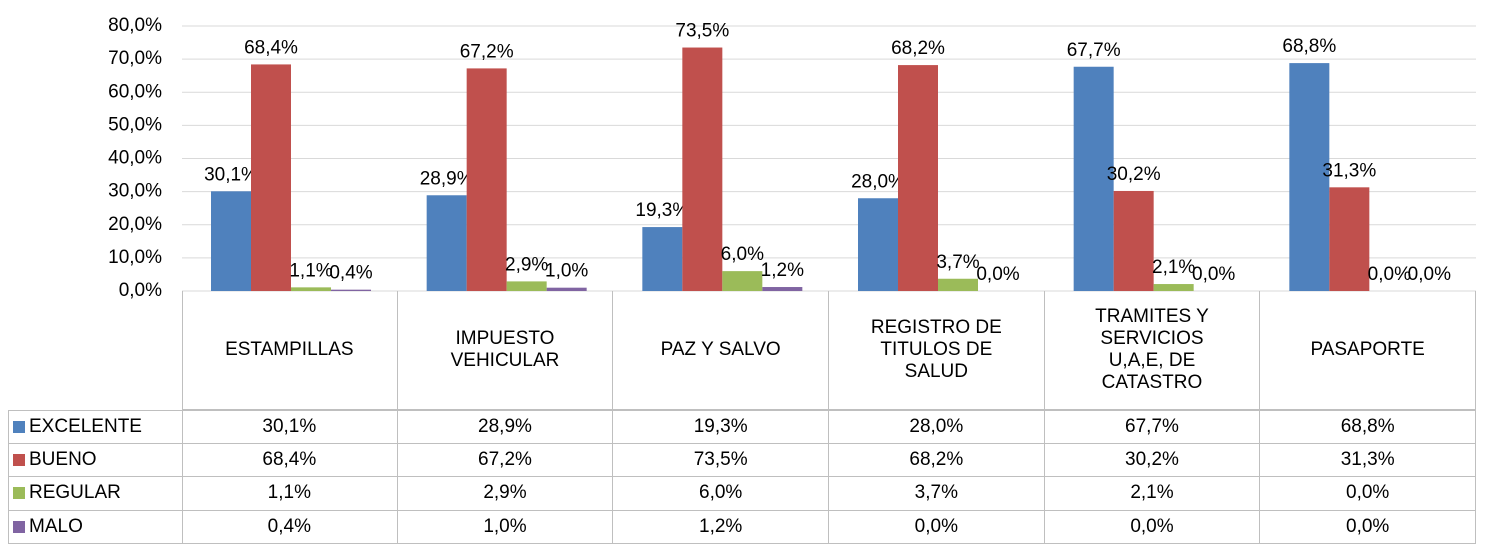 This screenshot has height=544, width=1486. I want to click on data-label: 67,7%, so click(1094, 50).